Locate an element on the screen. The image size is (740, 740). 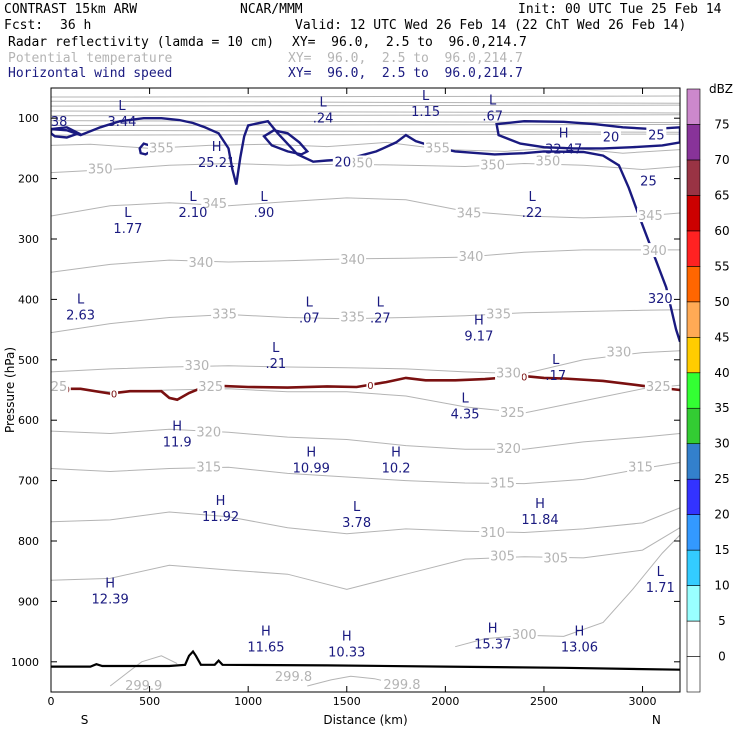
theta-label: 340 is located at coordinates (654, 251).